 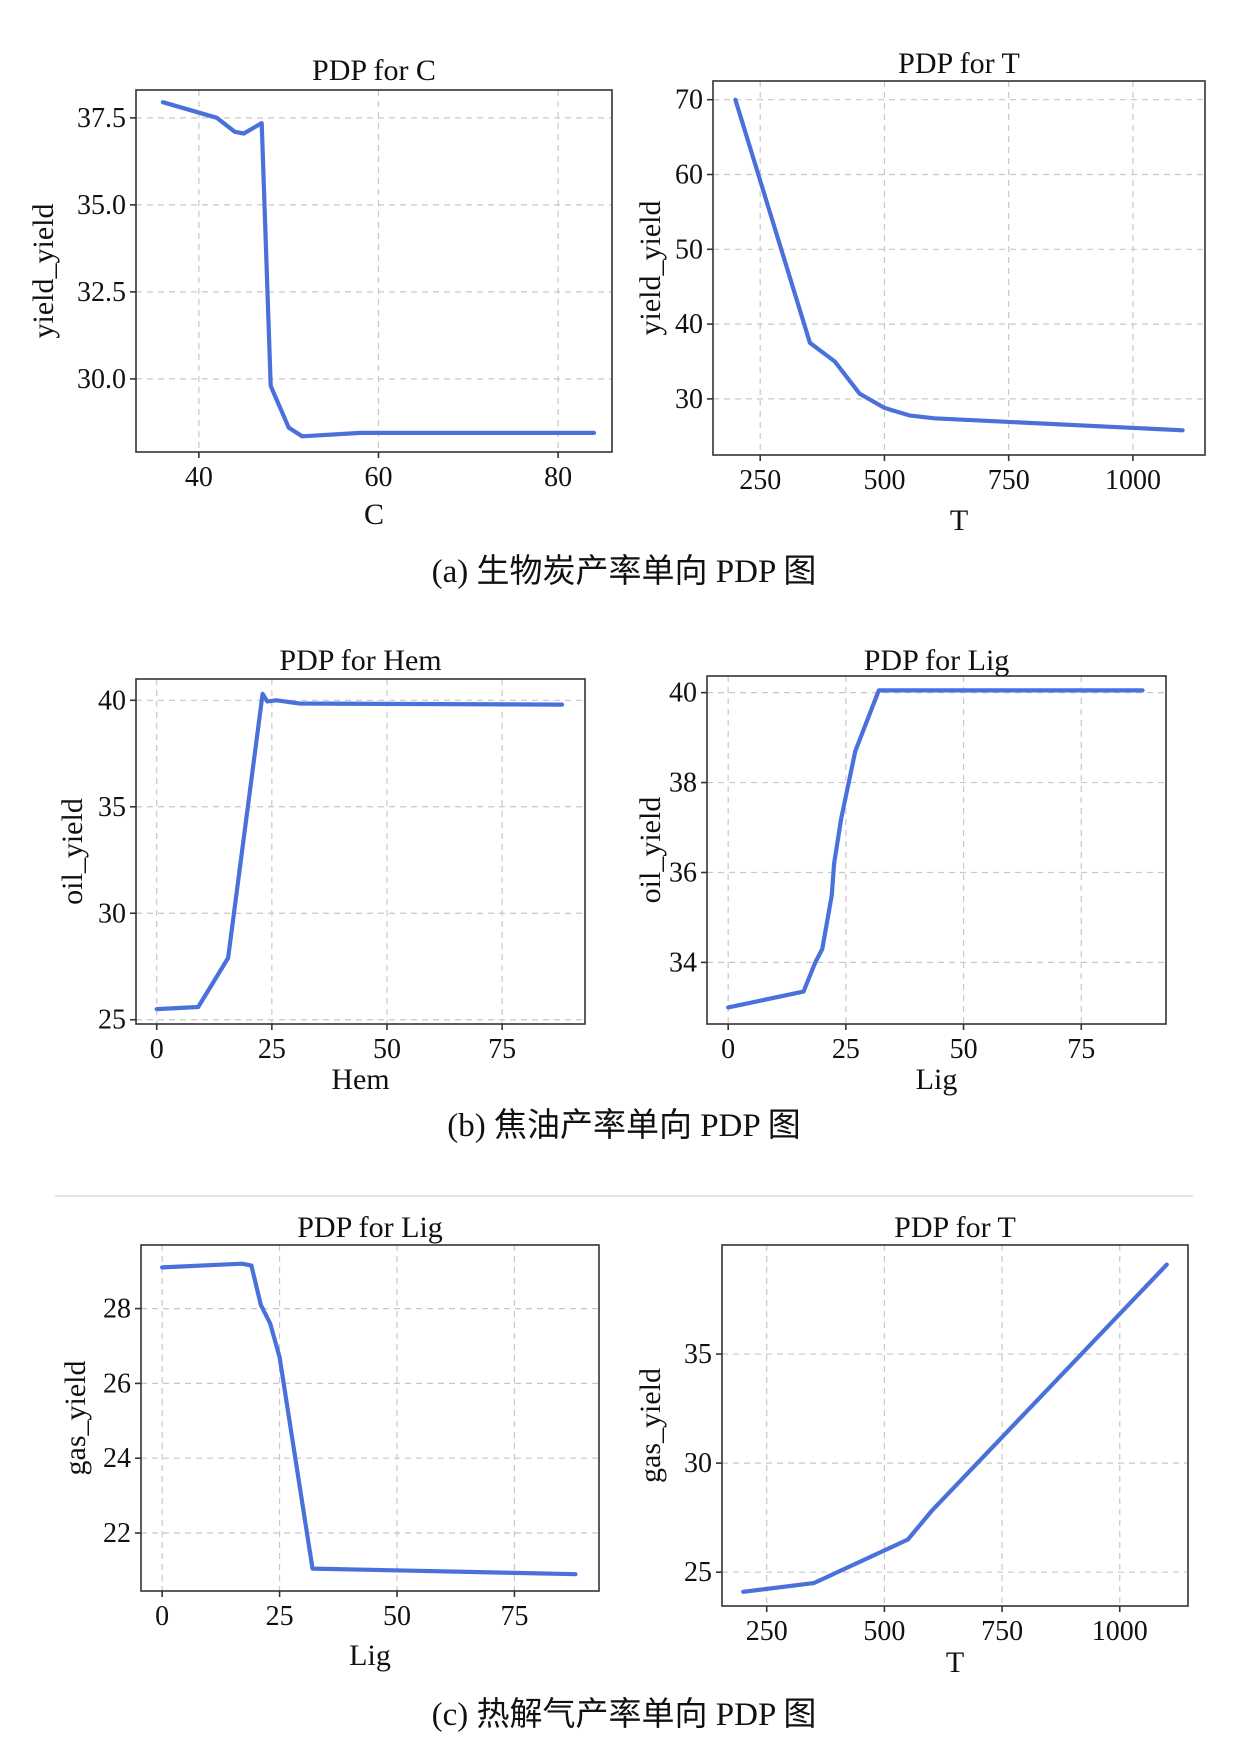 What do you see at coordinates (683, 783) in the screenshot?
I see `y-tick-label: 38` at bounding box center [683, 783].